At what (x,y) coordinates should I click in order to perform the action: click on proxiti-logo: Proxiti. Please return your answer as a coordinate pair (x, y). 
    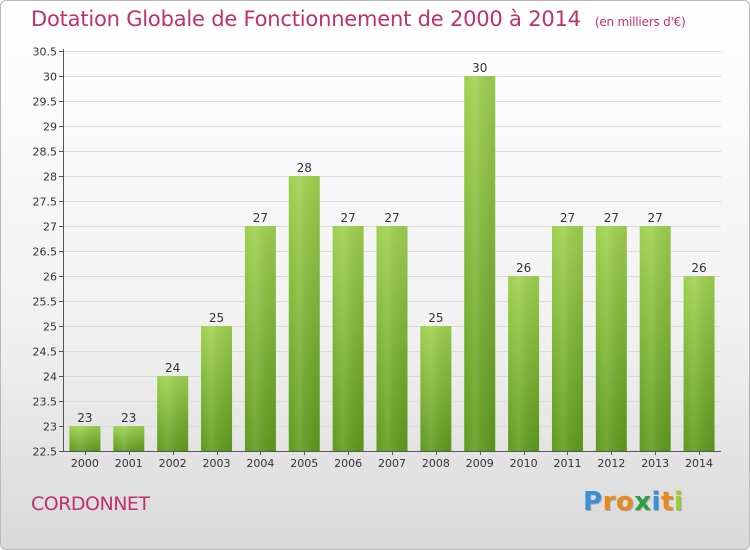
    Looking at the image, I should click on (633, 502).